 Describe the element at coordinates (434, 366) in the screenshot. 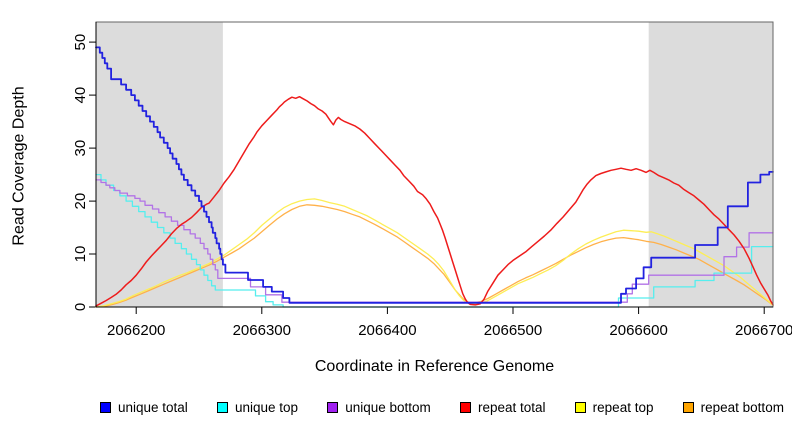

I see `x-axis-label: Coordinate in Reference Genome` at that location.